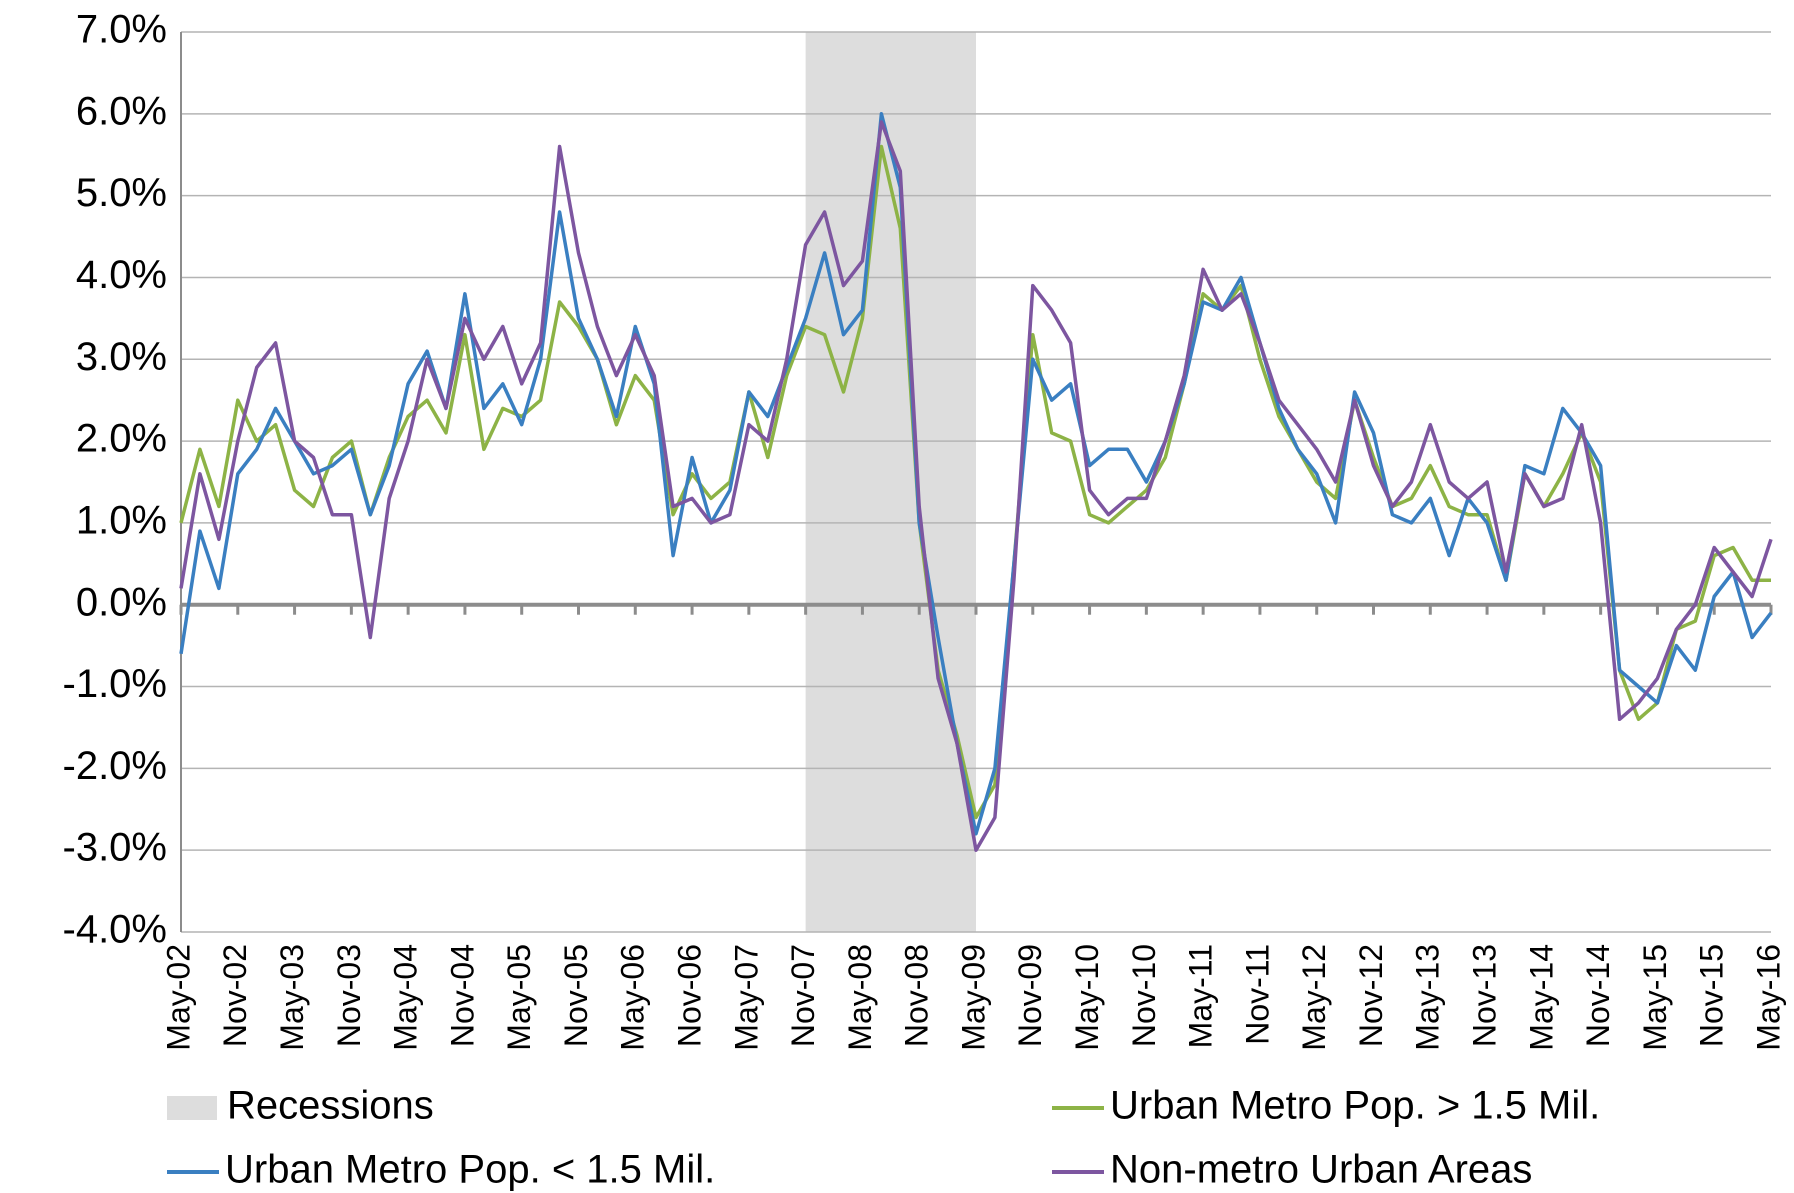 This screenshot has height=1193, width=1794. What do you see at coordinates (1314, 997) in the screenshot?
I see `x-tick-label: May-12` at bounding box center [1314, 997].